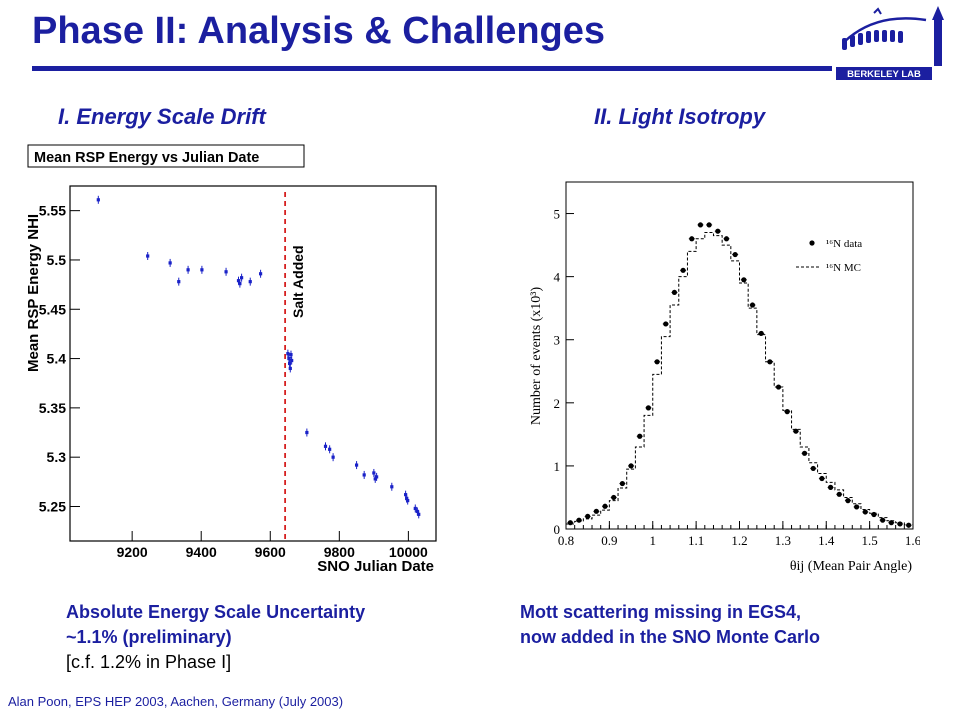 This screenshot has height=720, width=960. I want to click on x-tick-label: 9600, so click(270, 552).